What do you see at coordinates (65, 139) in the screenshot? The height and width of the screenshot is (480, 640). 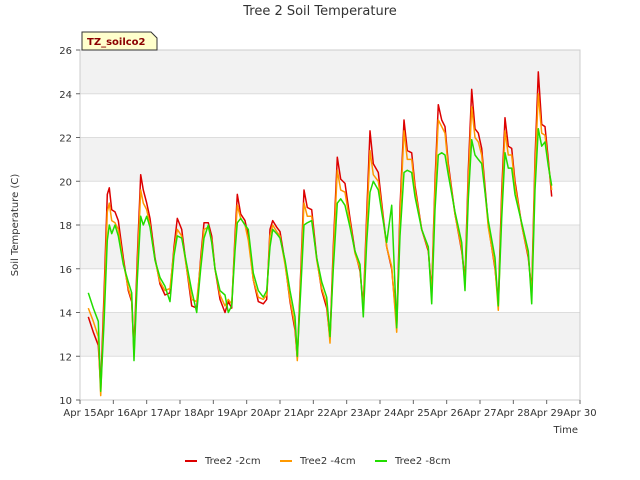 I see `y-tick-label: 22` at bounding box center [65, 139].